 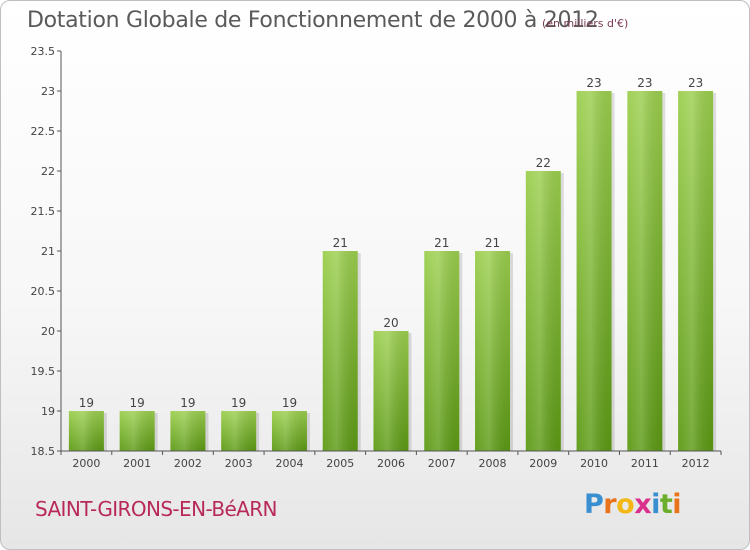 What do you see at coordinates (48, 331) in the screenshot?
I see `y-tick-label: 20` at bounding box center [48, 331].